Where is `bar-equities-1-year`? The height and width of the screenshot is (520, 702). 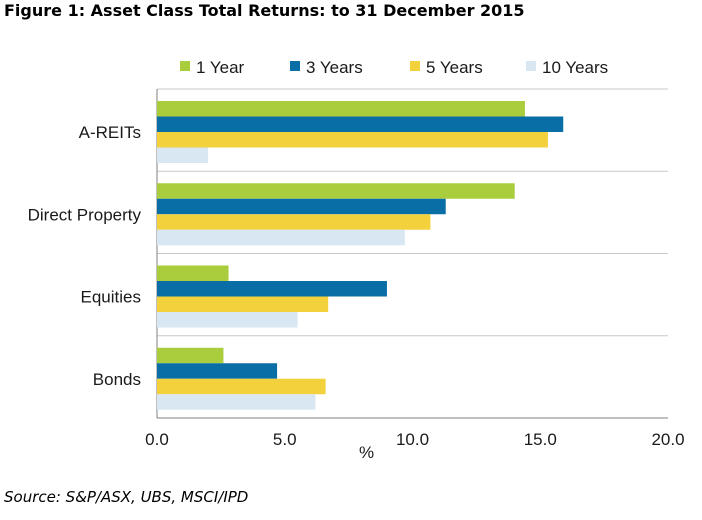
bar-equities-1-year is located at coordinates (193, 273).